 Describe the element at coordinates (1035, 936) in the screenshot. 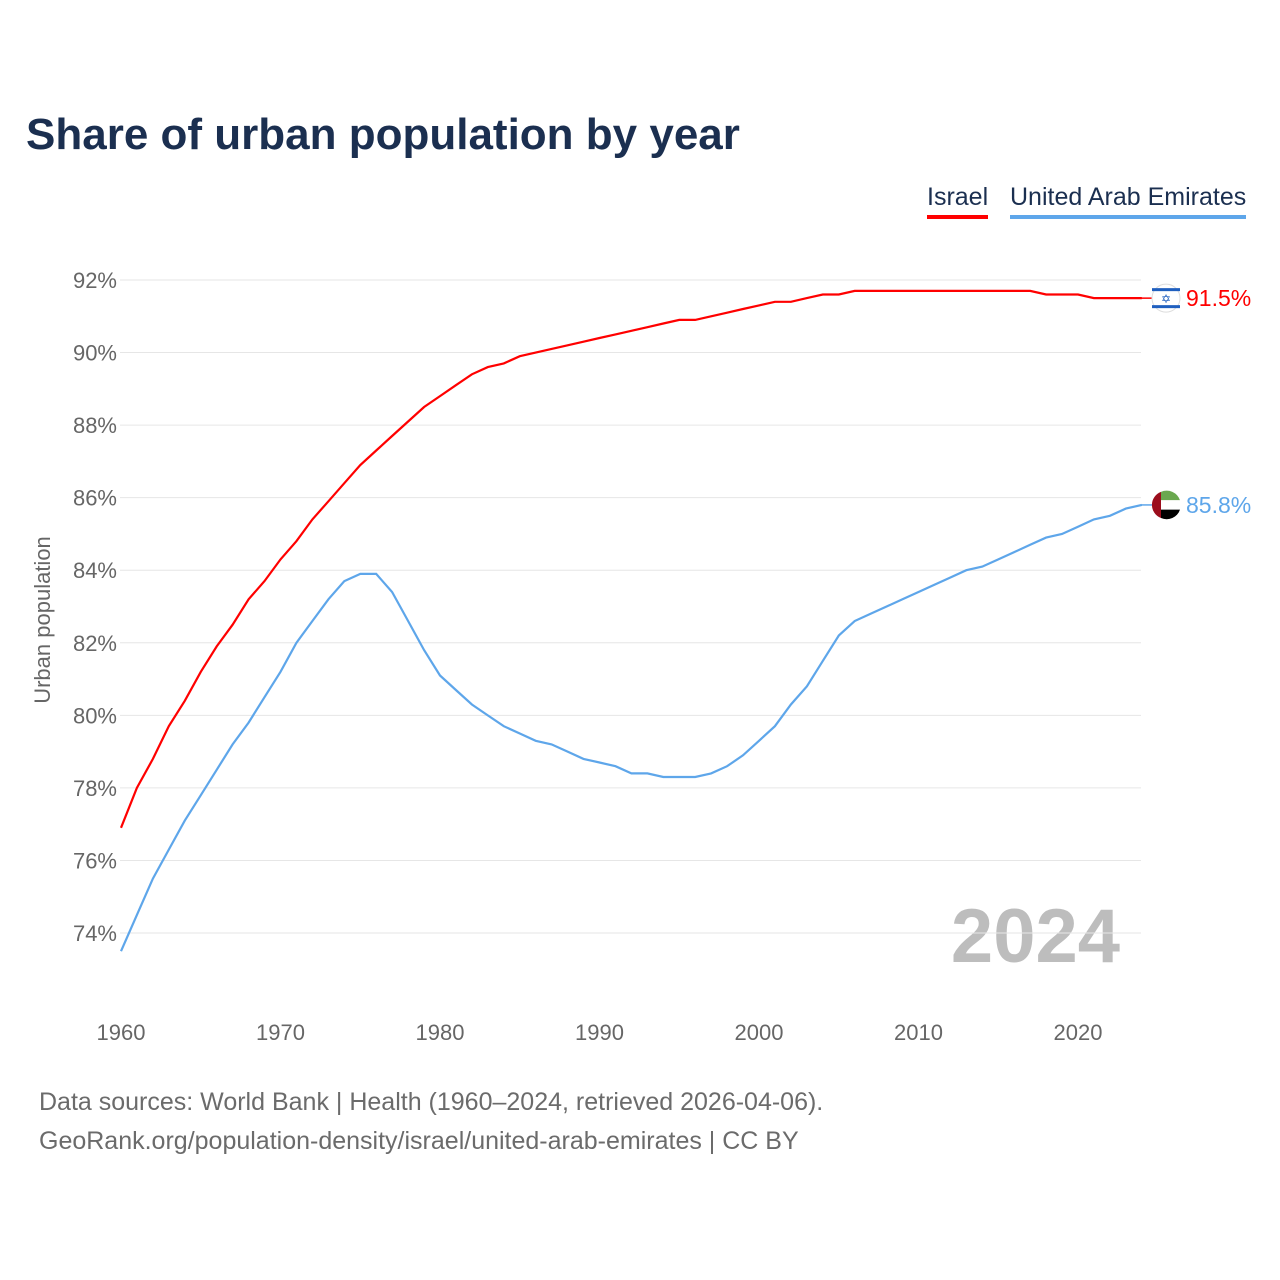

I see `year-watermark: 2024` at that location.